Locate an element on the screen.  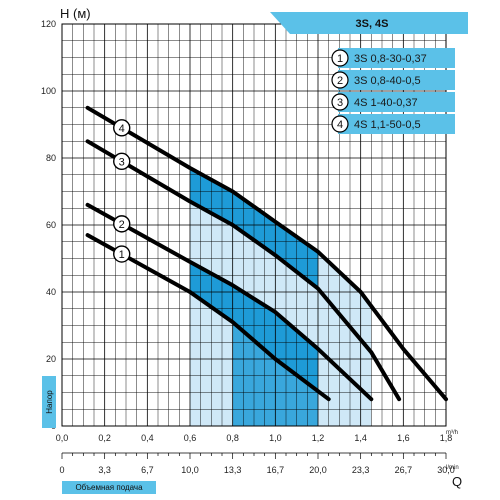
x-tick-label: 0,0 is located at coordinates (62, 438).